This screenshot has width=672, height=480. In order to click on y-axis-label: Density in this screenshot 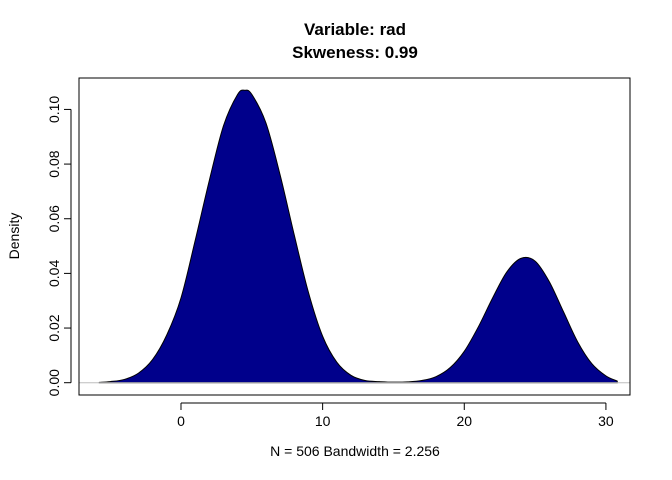, I will do `click(14, 236)`.